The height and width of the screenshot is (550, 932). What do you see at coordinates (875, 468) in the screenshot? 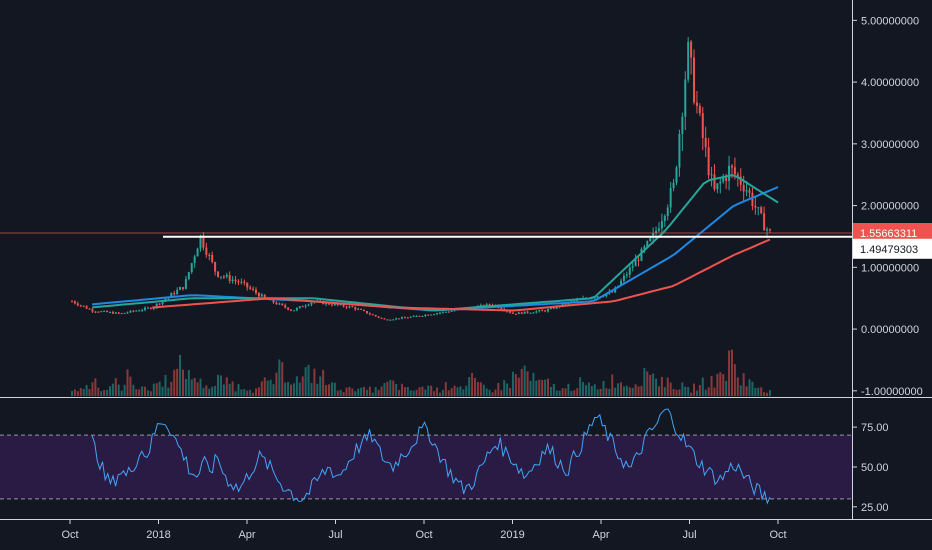
I see `rsi-tick-label: 50.00` at bounding box center [875, 468].